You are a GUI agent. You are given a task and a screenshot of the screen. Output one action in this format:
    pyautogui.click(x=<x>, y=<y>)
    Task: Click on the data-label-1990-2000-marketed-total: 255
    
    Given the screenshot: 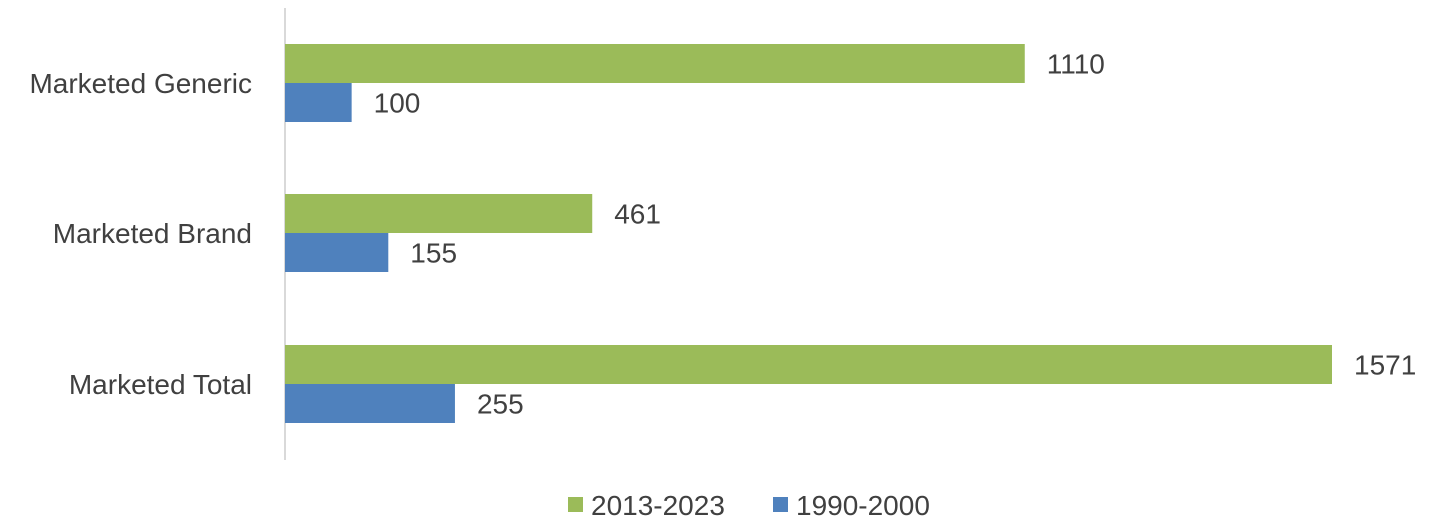 What is the action you would take?
    pyautogui.click(x=500, y=404)
    